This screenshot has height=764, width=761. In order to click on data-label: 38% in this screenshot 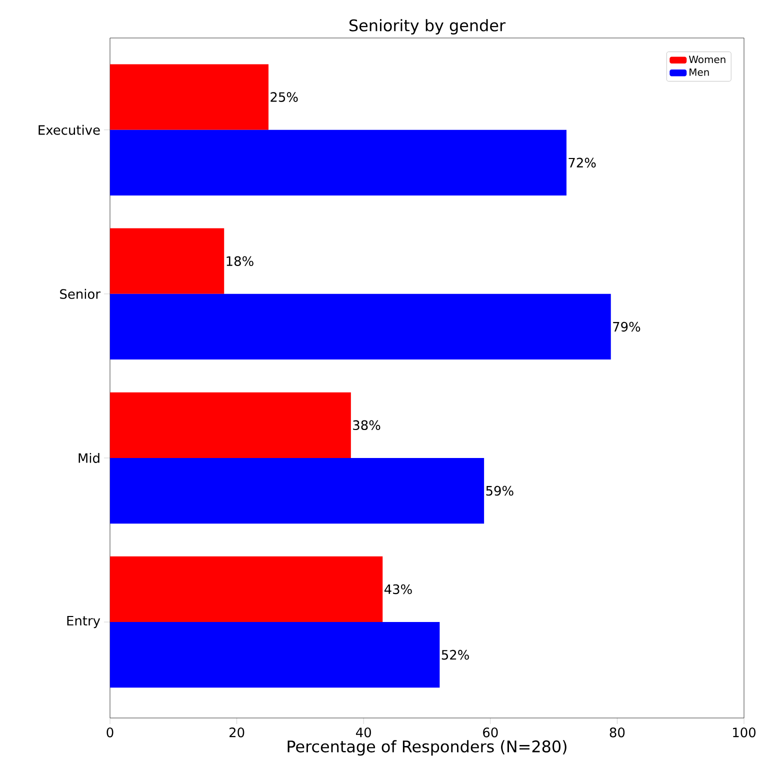, I will do `click(366, 425)`.